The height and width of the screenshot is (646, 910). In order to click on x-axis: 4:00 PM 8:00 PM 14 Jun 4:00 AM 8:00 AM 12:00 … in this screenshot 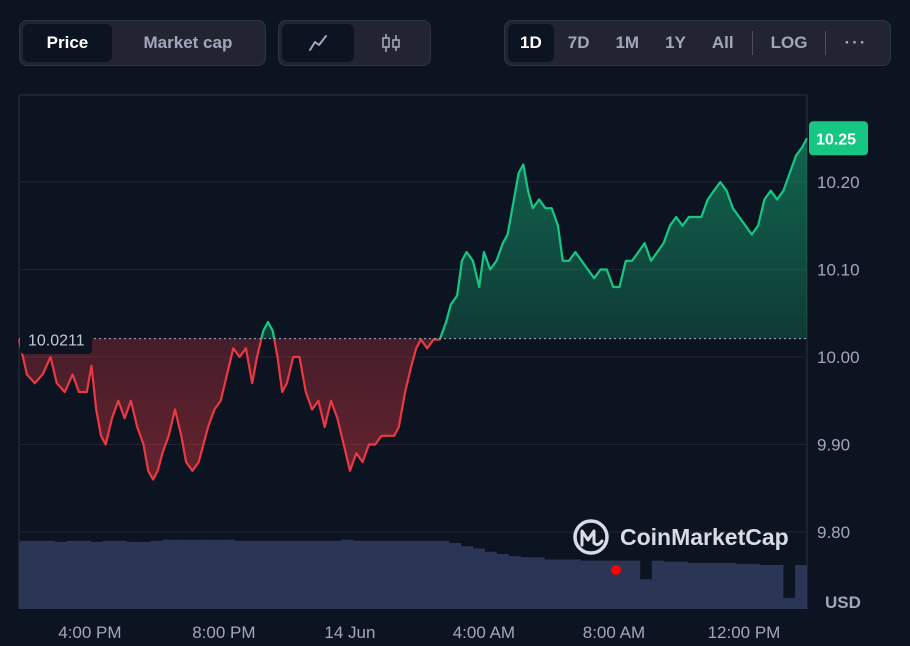, I will do `click(419, 632)`.